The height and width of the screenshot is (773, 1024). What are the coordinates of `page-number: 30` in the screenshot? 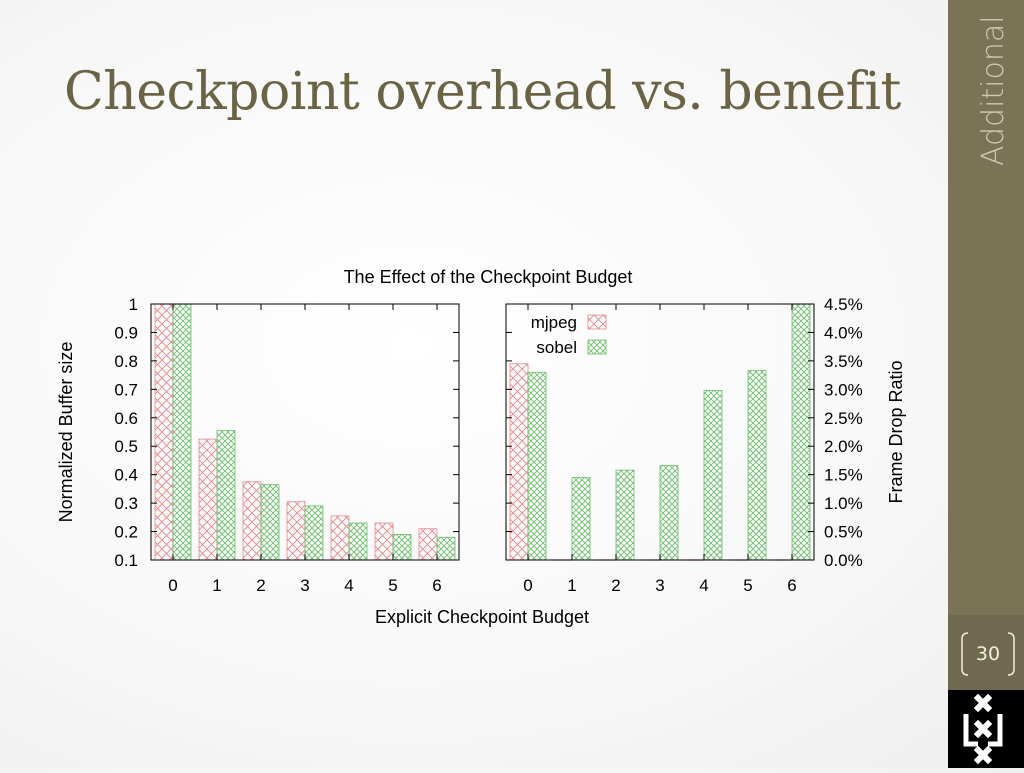 It's located at (988, 654).